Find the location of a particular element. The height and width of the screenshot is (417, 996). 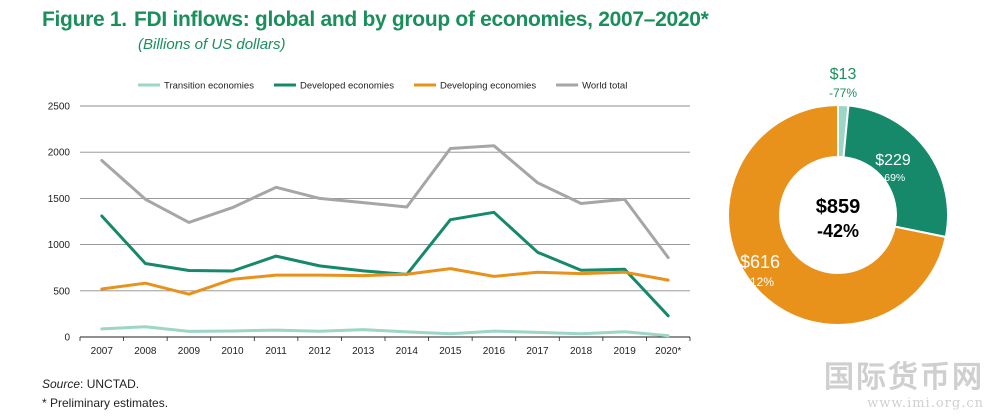

x-tick-label: 2020* is located at coordinates (668, 351).